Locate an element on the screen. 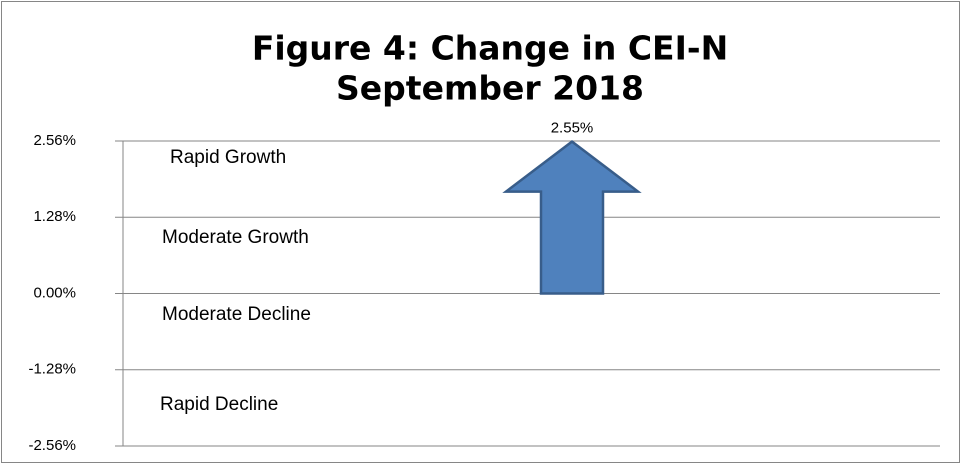 This screenshot has width=963, height=465. chart-title: Figure 4: Change in CEI-N is located at coordinates (490, 48).